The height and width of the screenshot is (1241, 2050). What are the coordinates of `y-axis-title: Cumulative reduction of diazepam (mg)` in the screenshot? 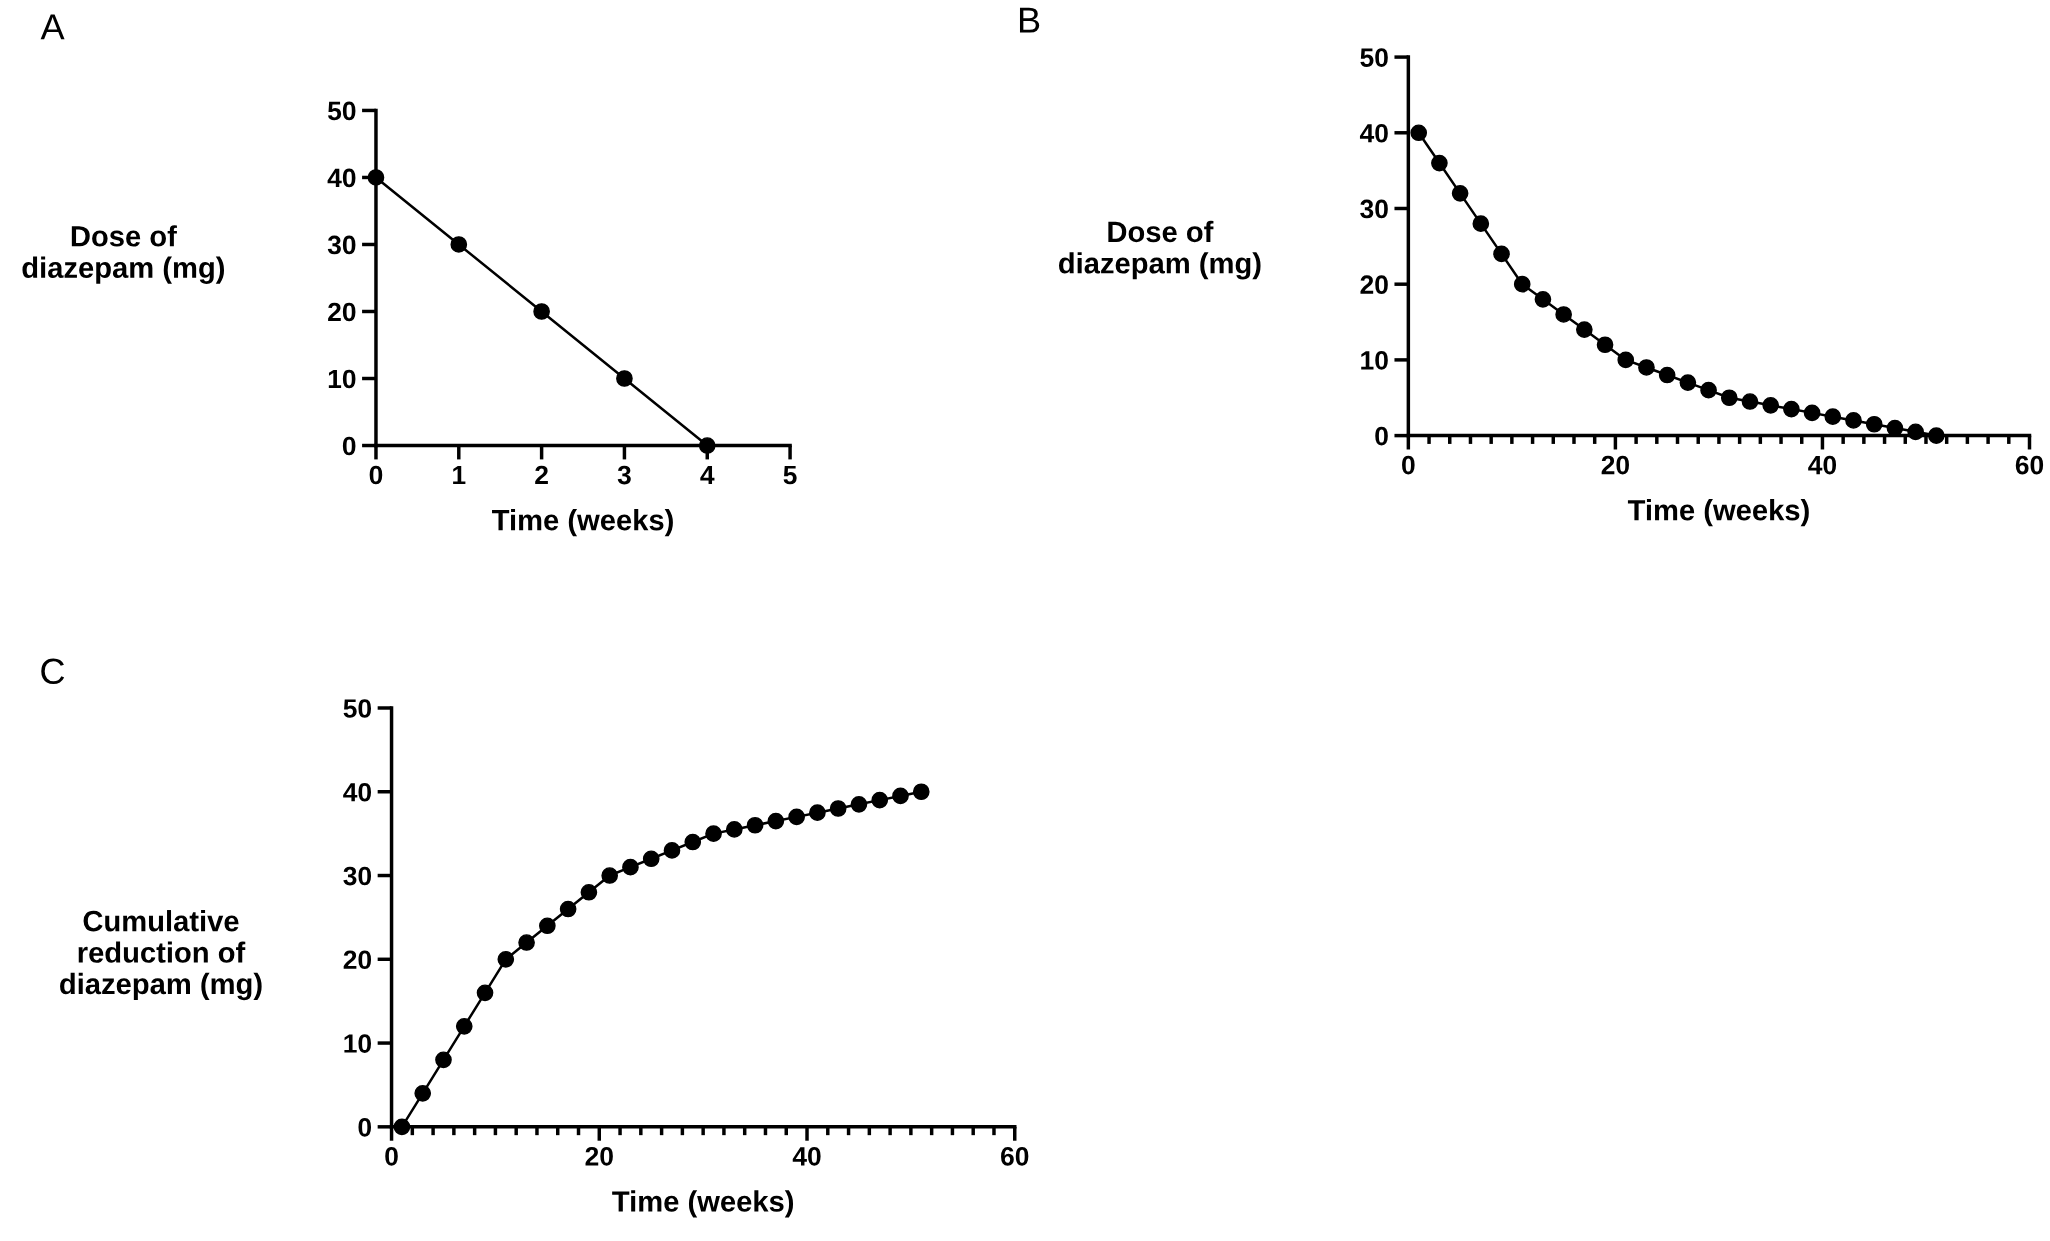 It's located at (161, 955).